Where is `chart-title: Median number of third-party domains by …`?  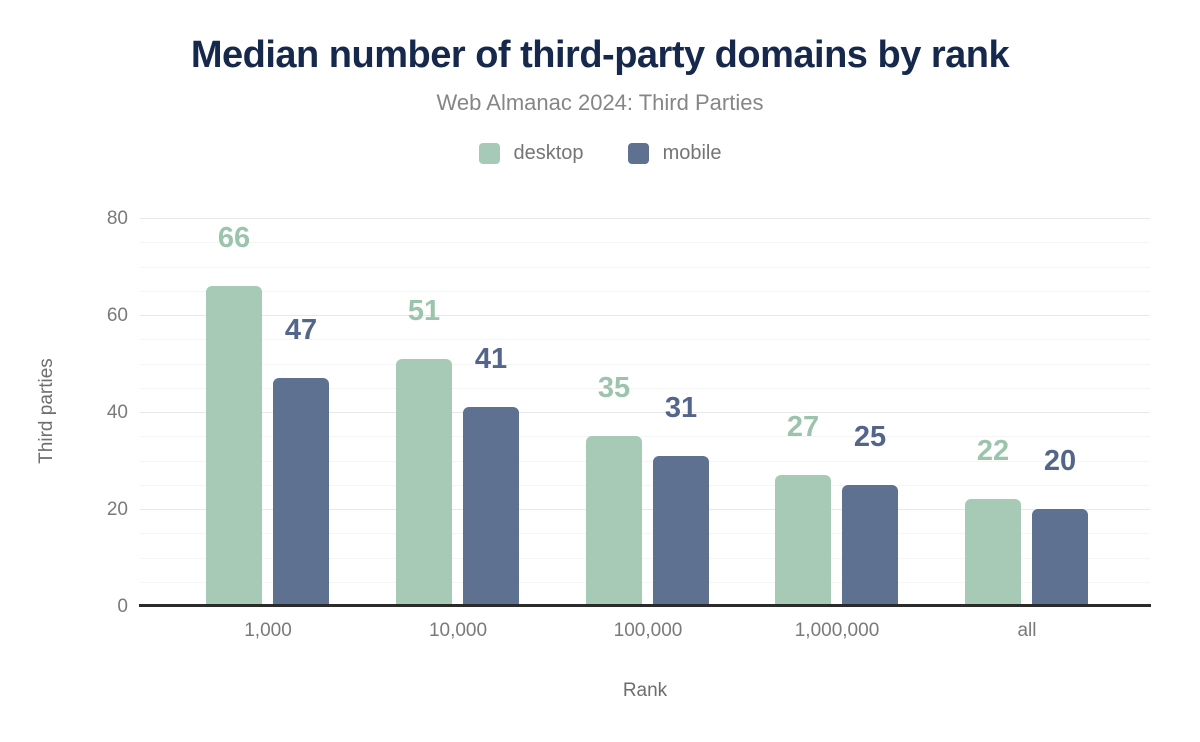
chart-title: Median number of third-party domains by … is located at coordinates (600, 55).